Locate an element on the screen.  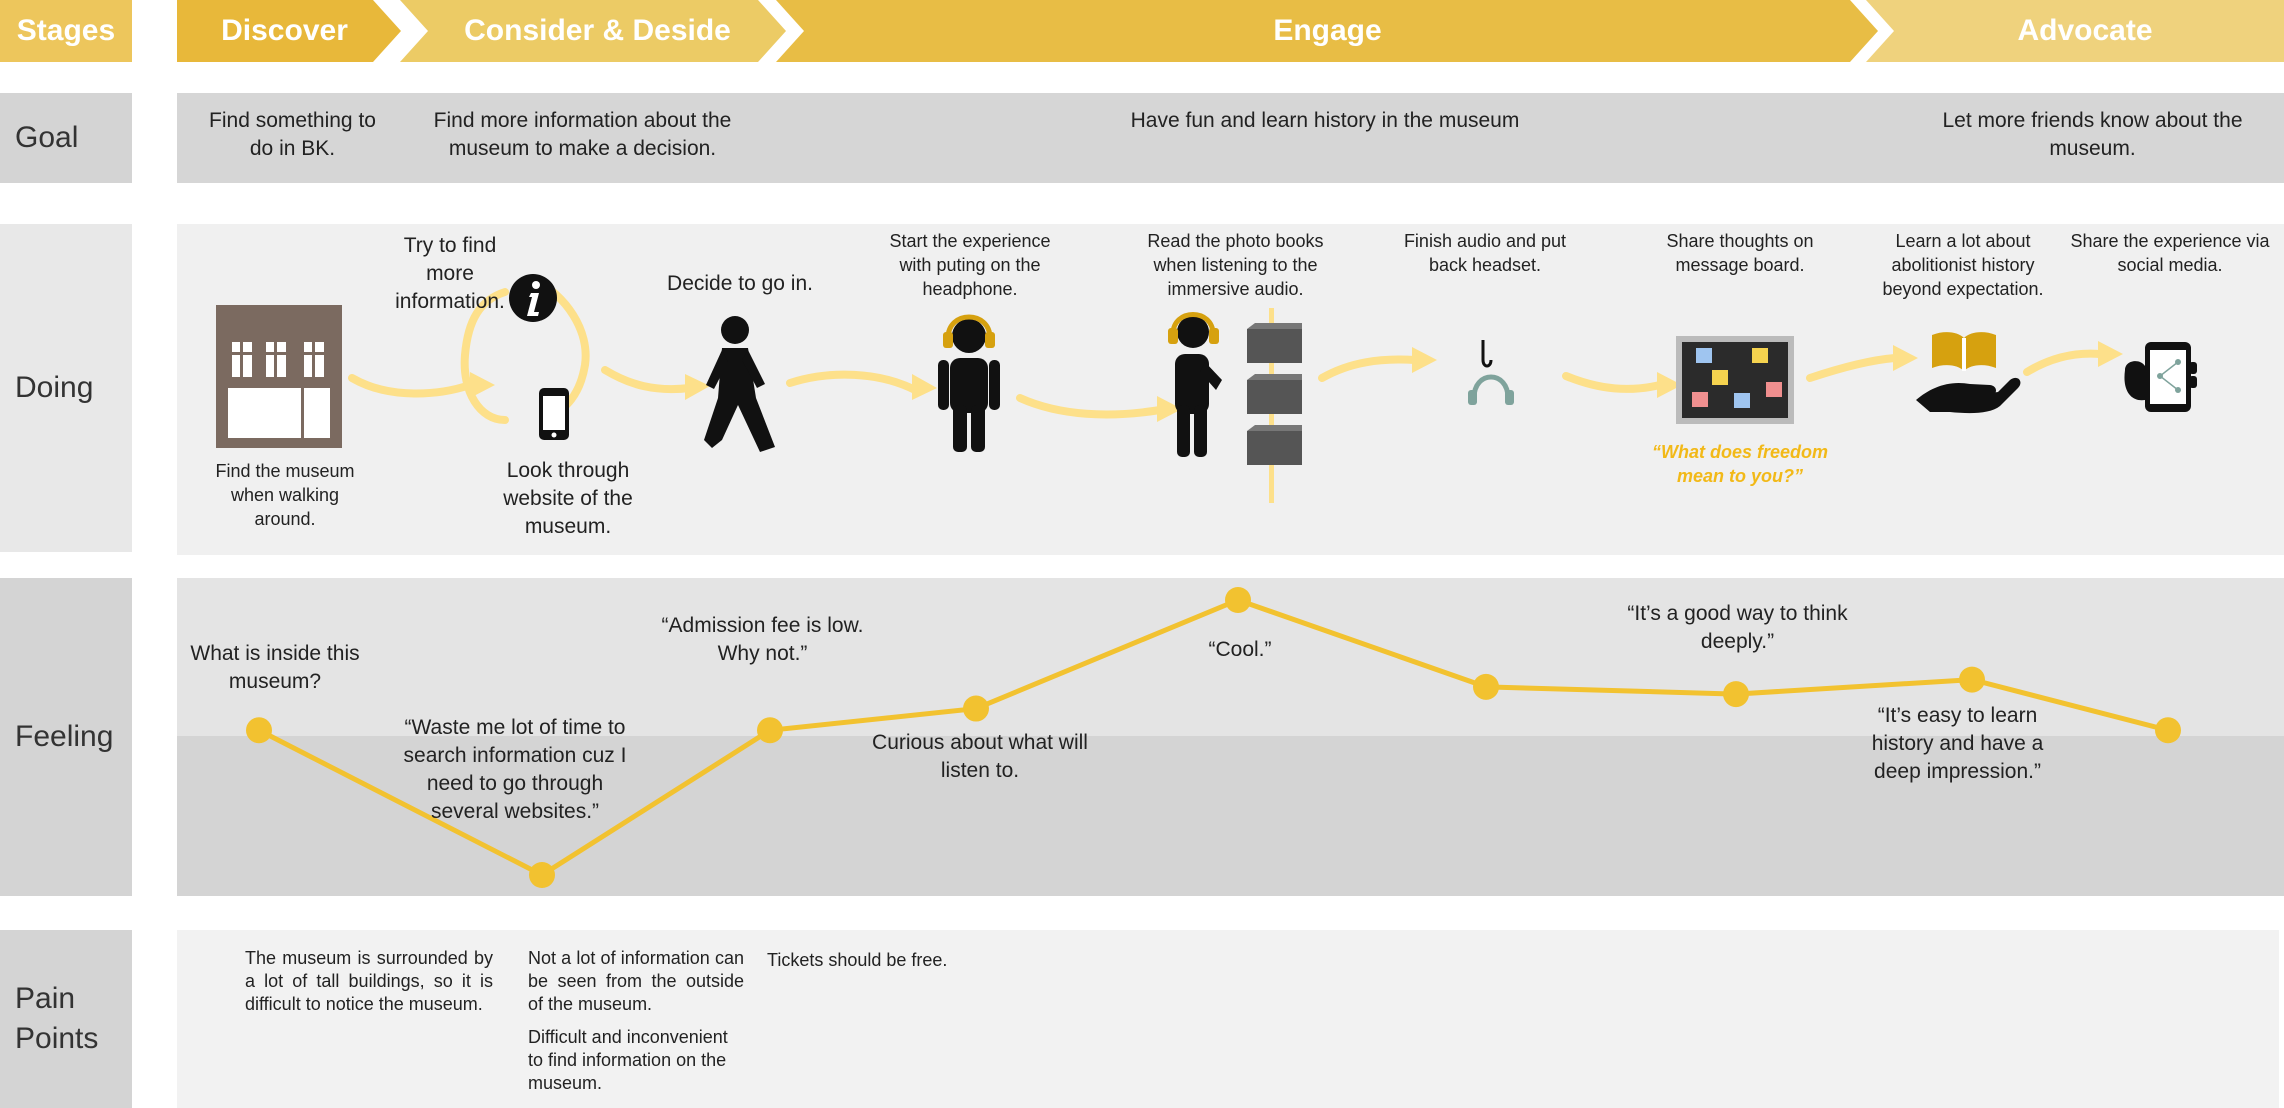
goal-discover: Find something to do in BK. is located at coordinates (292, 134).